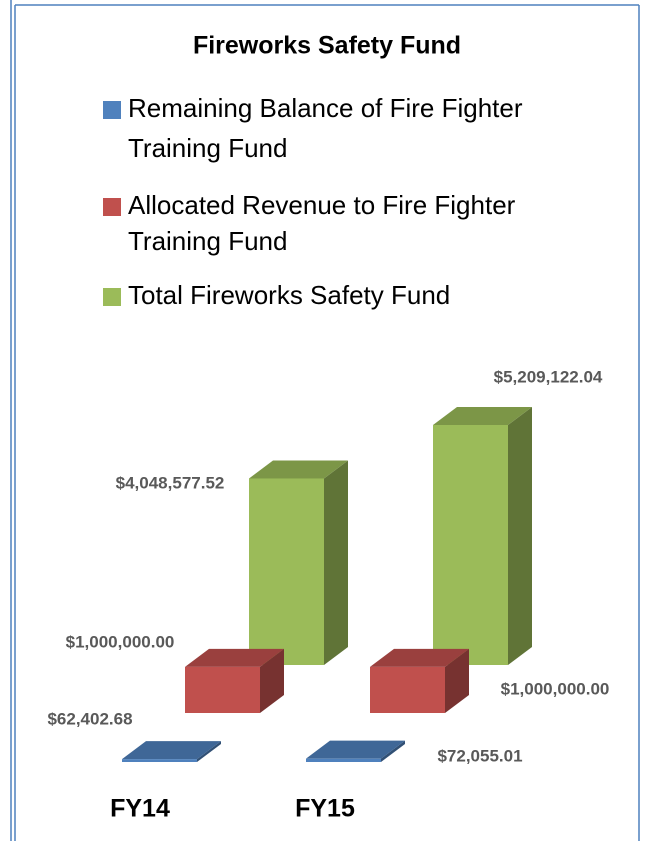 Image resolution: width=646 pixels, height=841 pixels. What do you see at coordinates (548, 376) in the screenshot?
I see `data-label: $5,209,122.04` at bounding box center [548, 376].